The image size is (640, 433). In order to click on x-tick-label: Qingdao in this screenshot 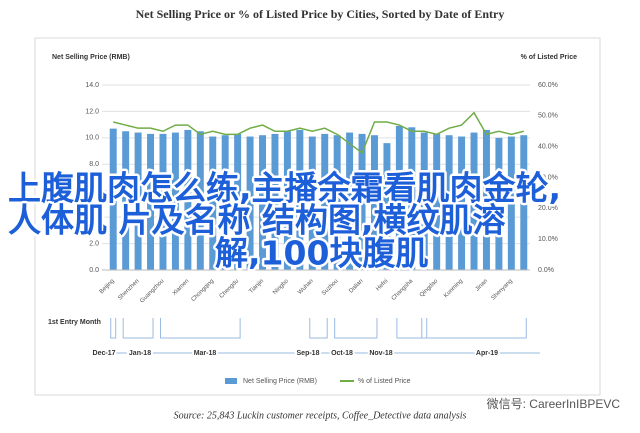, I will do `click(429, 288)`.